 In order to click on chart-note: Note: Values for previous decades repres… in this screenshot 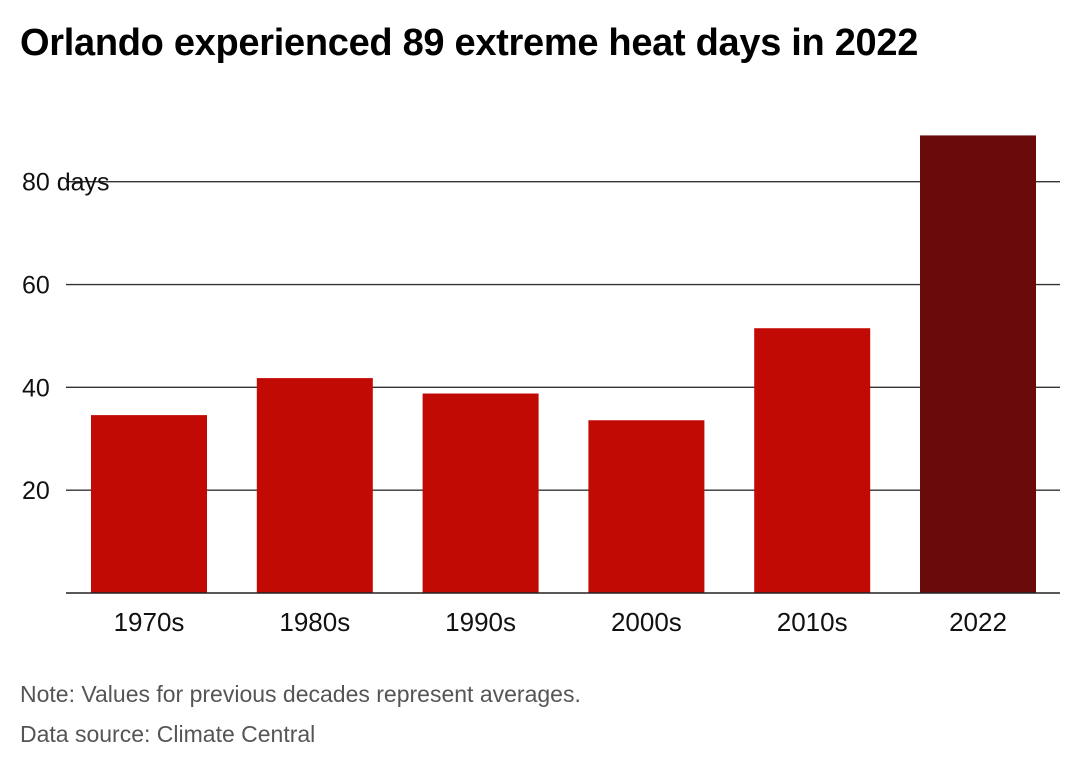, I will do `click(300, 694)`.